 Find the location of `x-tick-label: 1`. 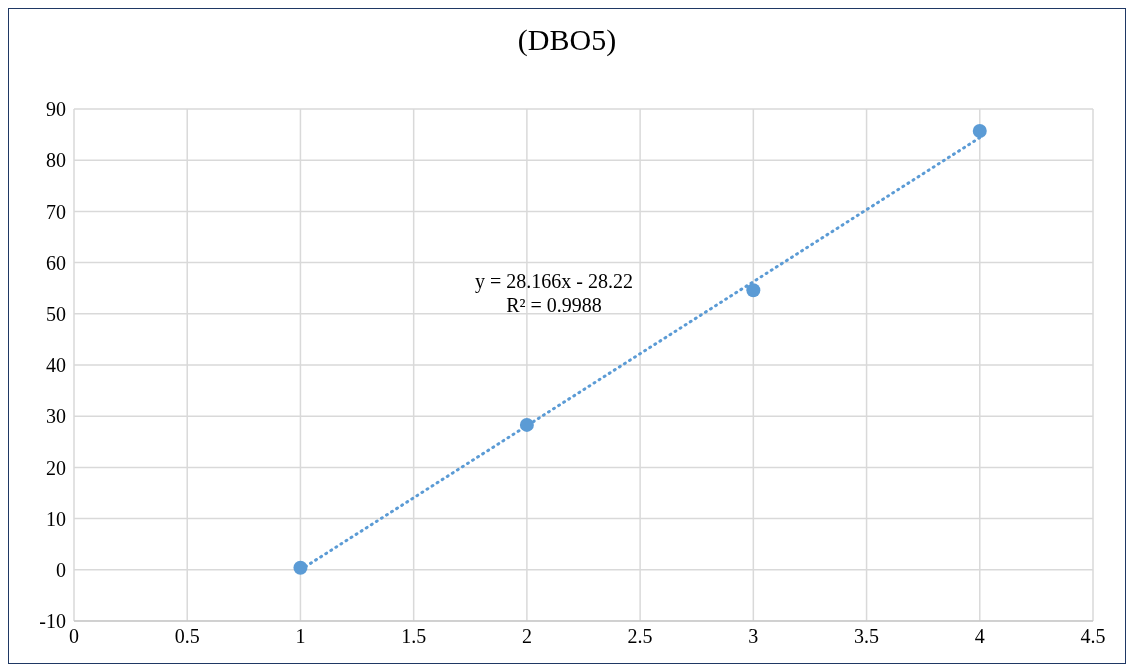

x-tick-label: 1 is located at coordinates (300, 636).